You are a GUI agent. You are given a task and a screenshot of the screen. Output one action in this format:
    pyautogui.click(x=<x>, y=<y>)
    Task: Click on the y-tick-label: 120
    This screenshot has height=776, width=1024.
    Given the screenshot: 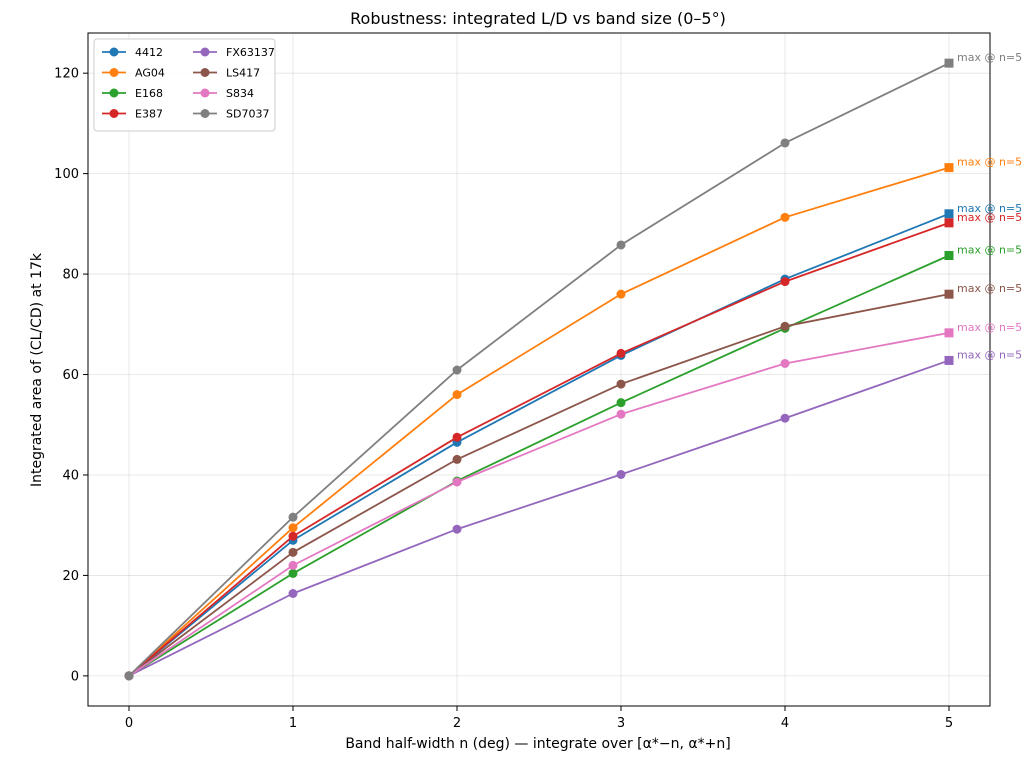 What is the action you would take?
    pyautogui.click(x=66, y=74)
    